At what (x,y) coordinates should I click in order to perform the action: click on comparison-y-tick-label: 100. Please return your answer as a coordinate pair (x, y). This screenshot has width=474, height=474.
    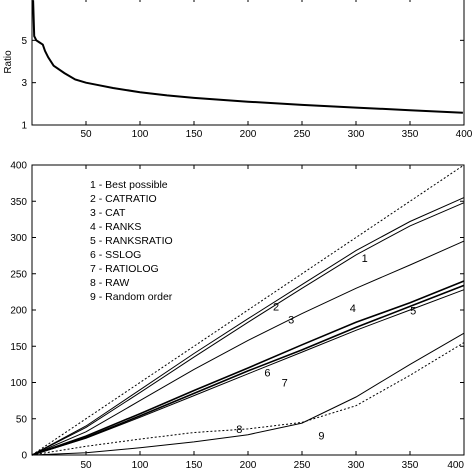
    Looking at the image, I should click on (18, 383).